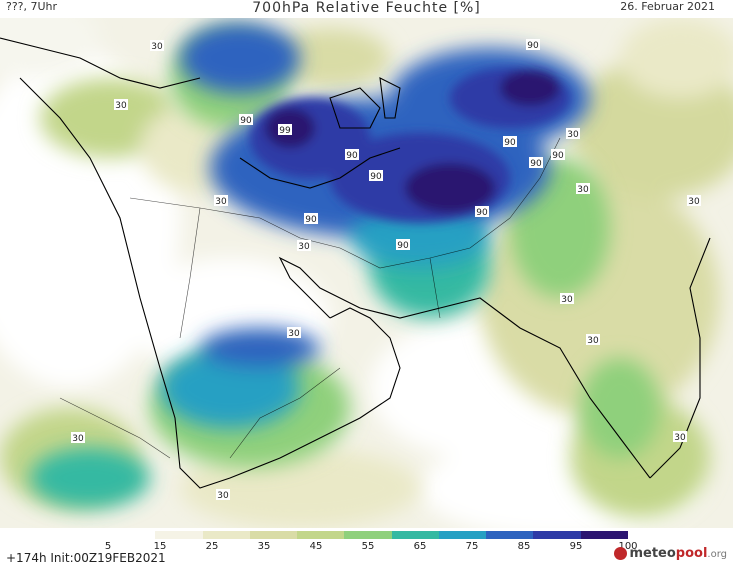  What do you see at coordinates (472, 546) in the screenshot?
I see `color-scale-tick: 75` at bounding box center [472, 546].